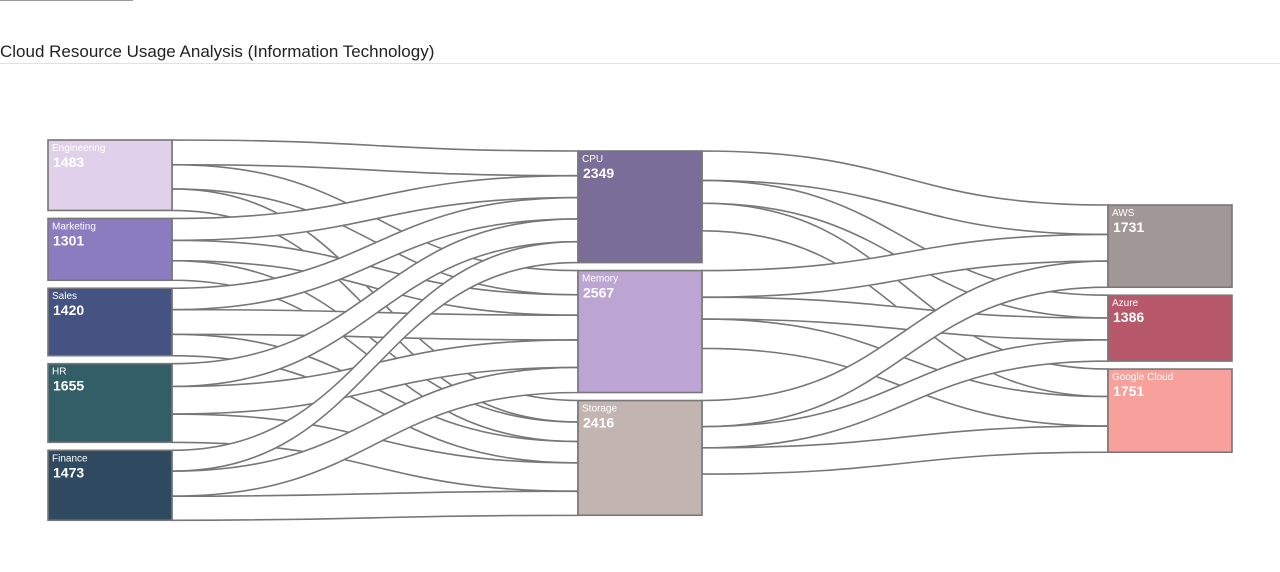 The height and width of the screenshot is (572, 1280). I want to click on node-value-sales: 1420, so click(68, 310).